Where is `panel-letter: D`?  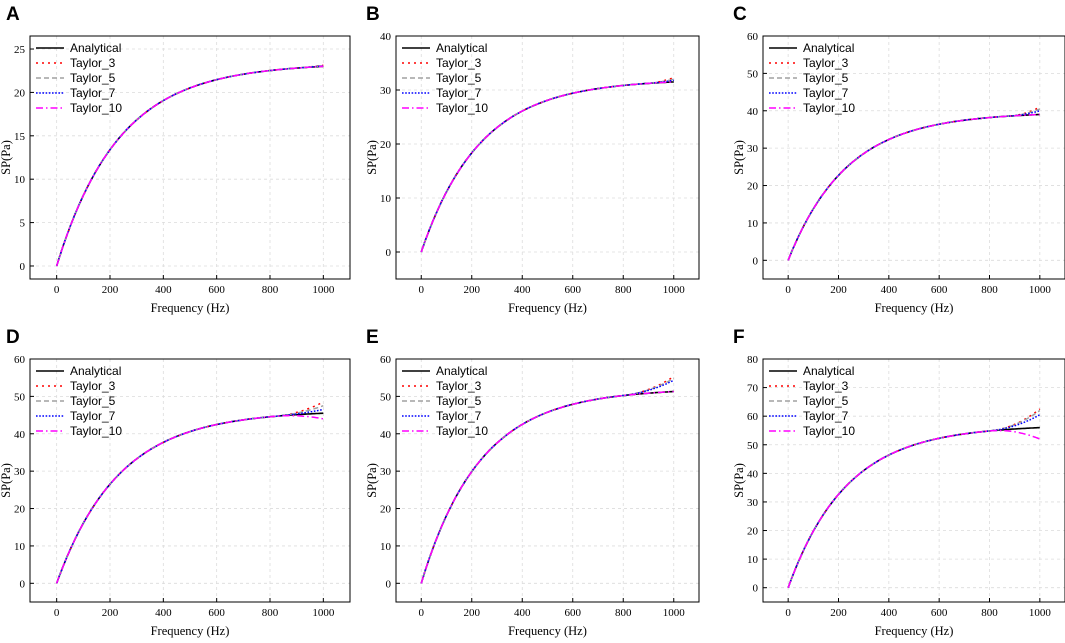 panel-letter: D is located at coordinates (13, 337).